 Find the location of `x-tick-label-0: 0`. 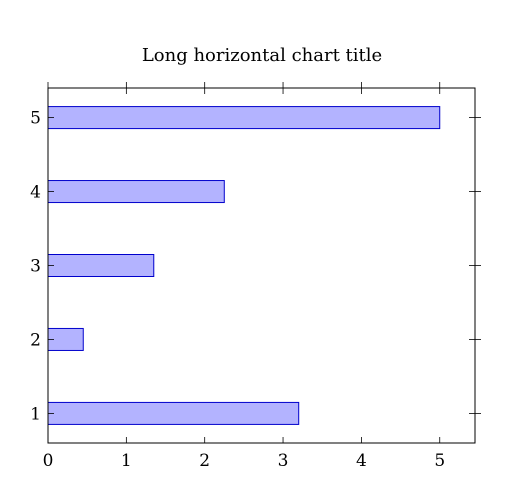

x-tick-label-0: 0 is located at coordinates (48, 461).